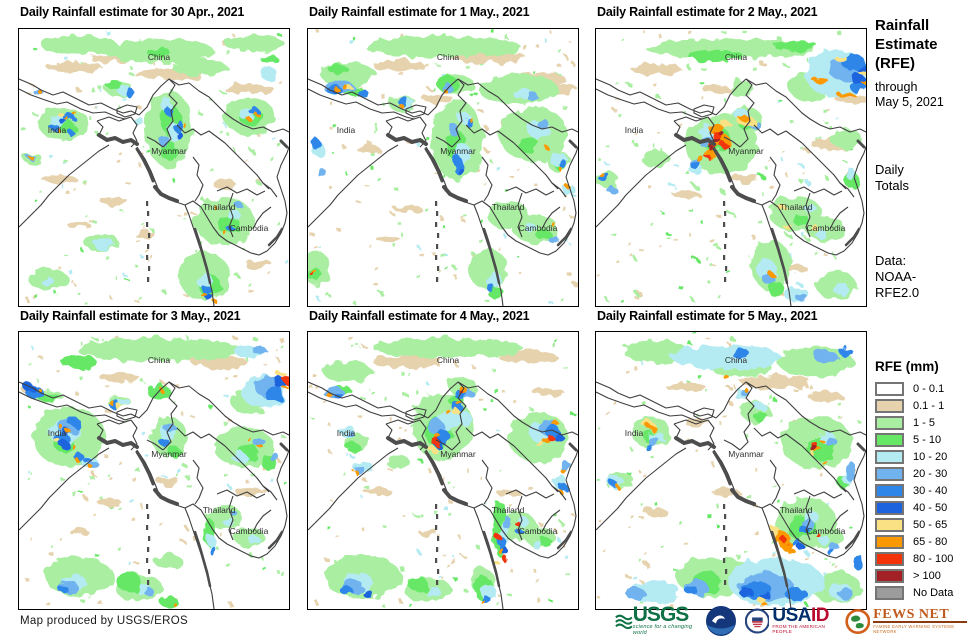  I want to click on usgs-wordmark: USGS, so click(661, 614).